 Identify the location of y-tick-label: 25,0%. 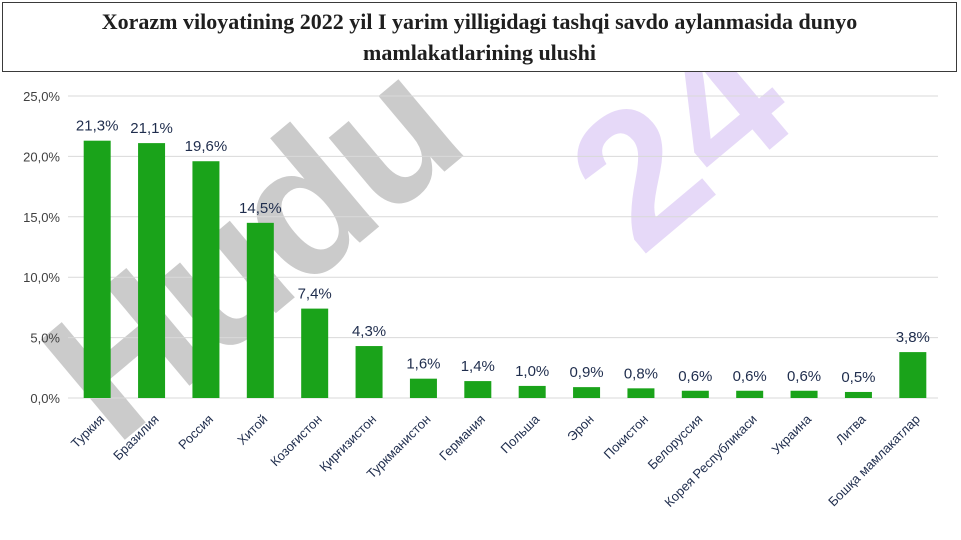
(41, 96).